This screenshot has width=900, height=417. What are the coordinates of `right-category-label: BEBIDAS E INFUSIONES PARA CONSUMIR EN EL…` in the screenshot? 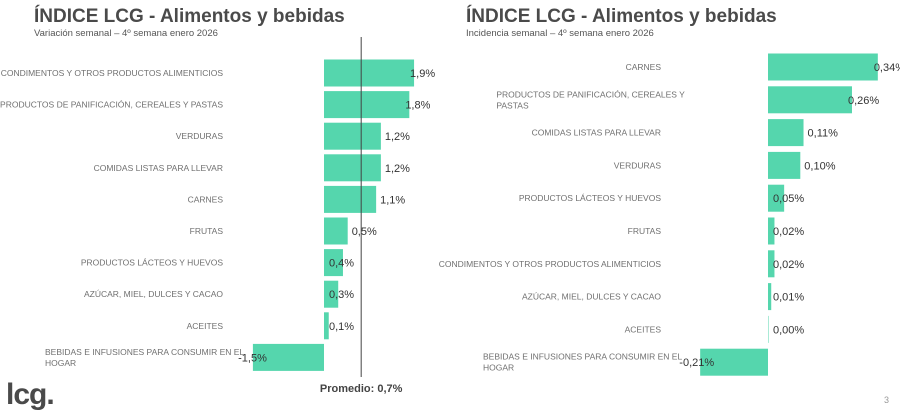 It's located at (582, 362).